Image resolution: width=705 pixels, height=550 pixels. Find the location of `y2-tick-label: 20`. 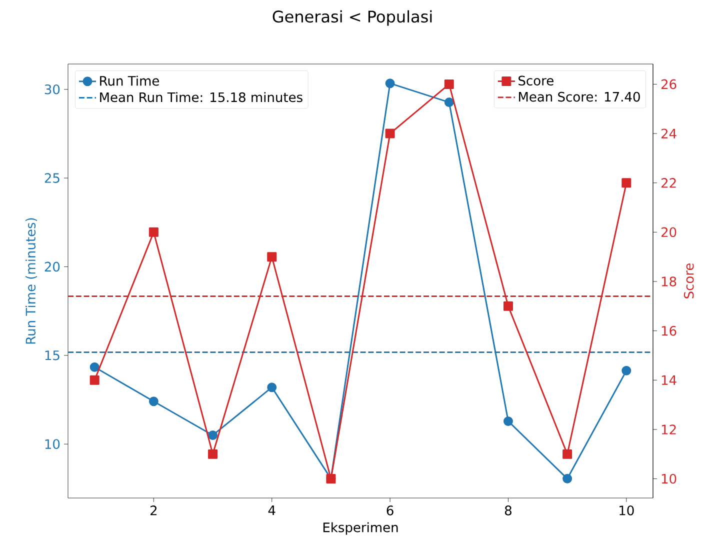

y2-tick-label: 20 is located at coordinates (668, 232).